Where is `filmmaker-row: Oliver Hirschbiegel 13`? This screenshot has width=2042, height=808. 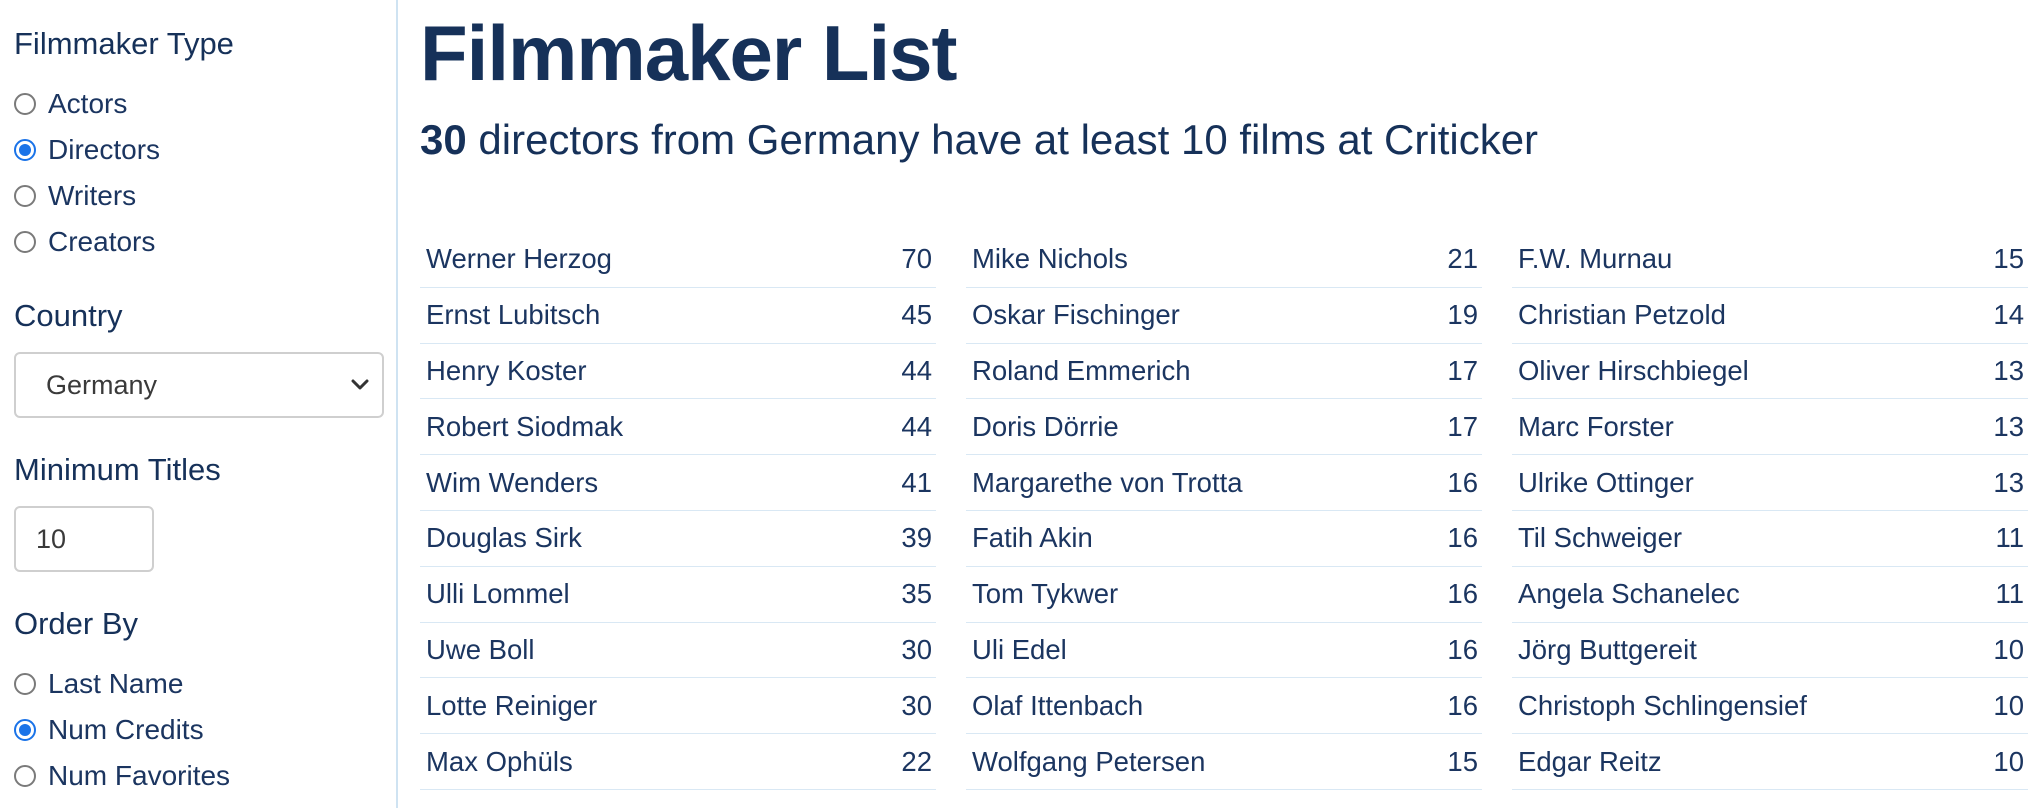
filmmaker-row: Oliver Hirschbiegel 13 is located at coordinates (1770, 372).